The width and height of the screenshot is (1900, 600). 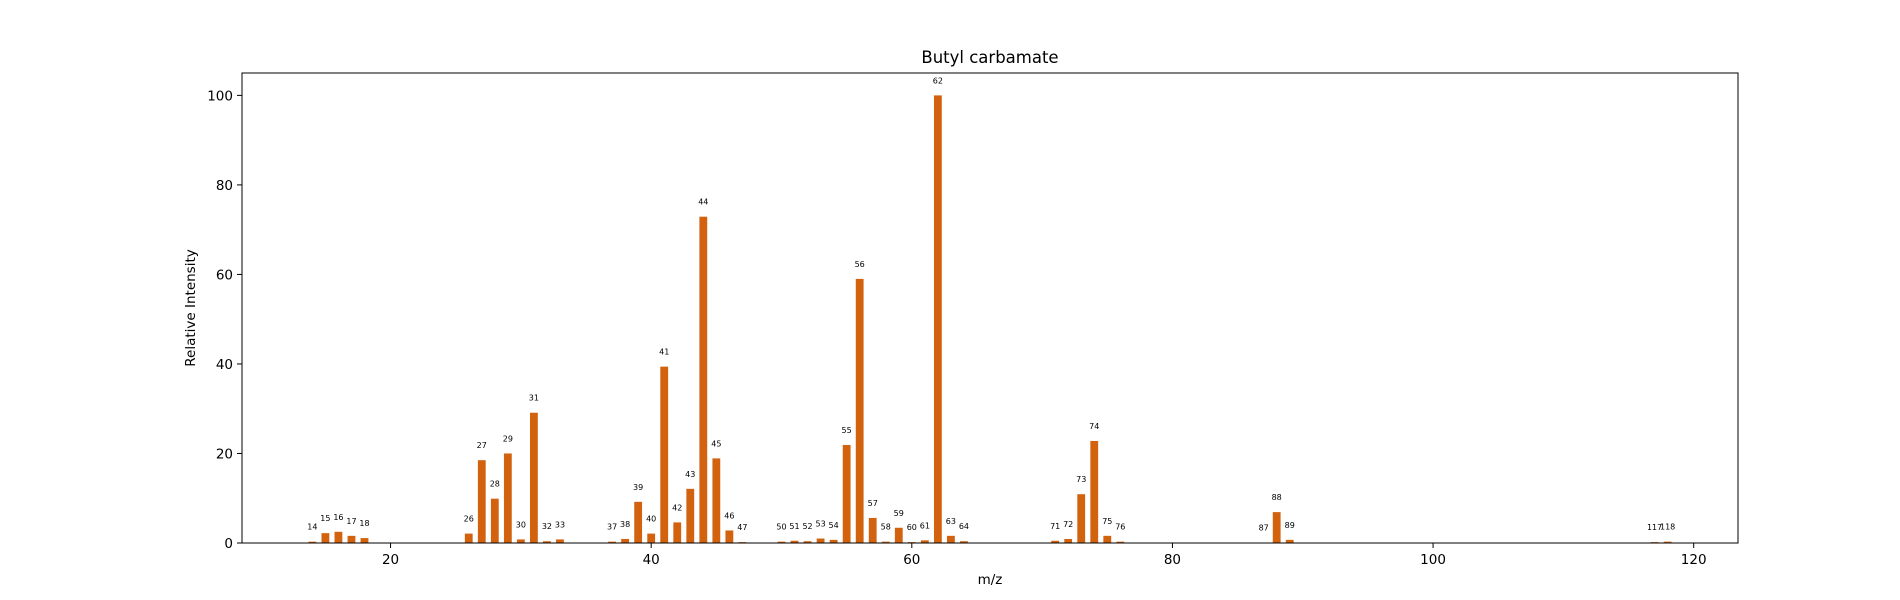 What do you see at coordinates (224, 275) in the screenshot?
I see `y-tick-label: 60` at bounding box center [224, 275].